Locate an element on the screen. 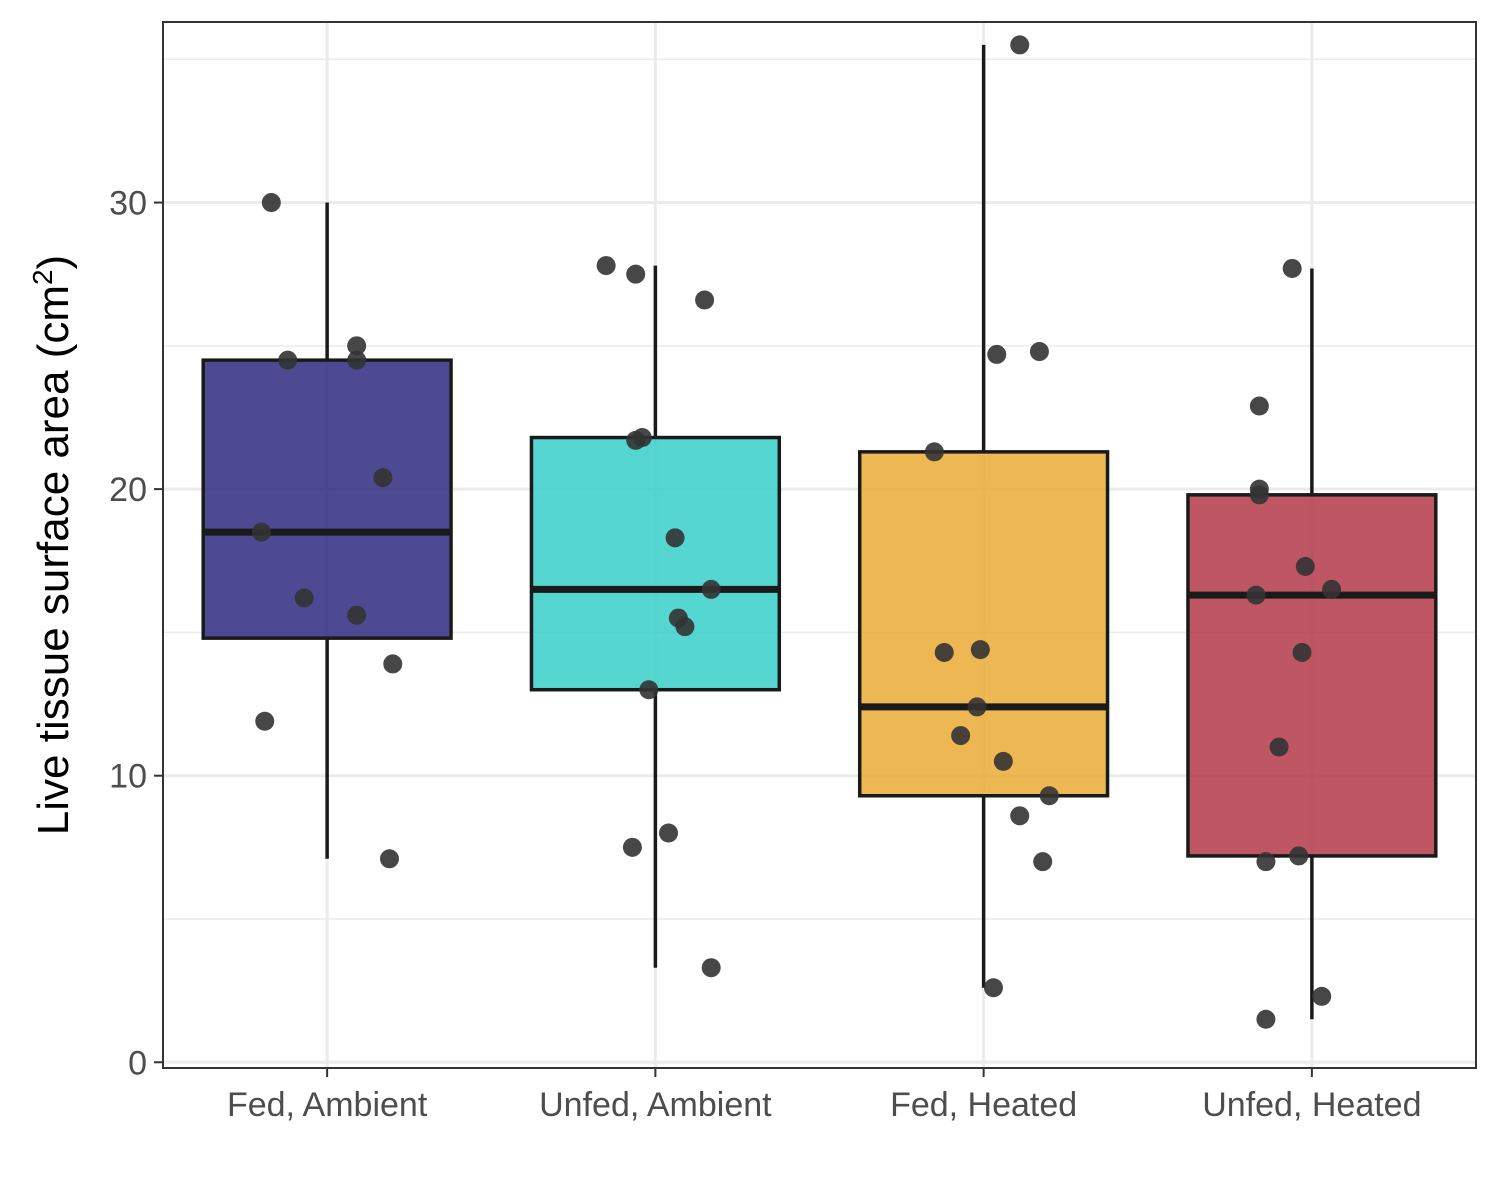 Image resolution: width=1500 pixels, height=1200 pixels. y-tick-label: 10 is located at coordinates (128, 777).